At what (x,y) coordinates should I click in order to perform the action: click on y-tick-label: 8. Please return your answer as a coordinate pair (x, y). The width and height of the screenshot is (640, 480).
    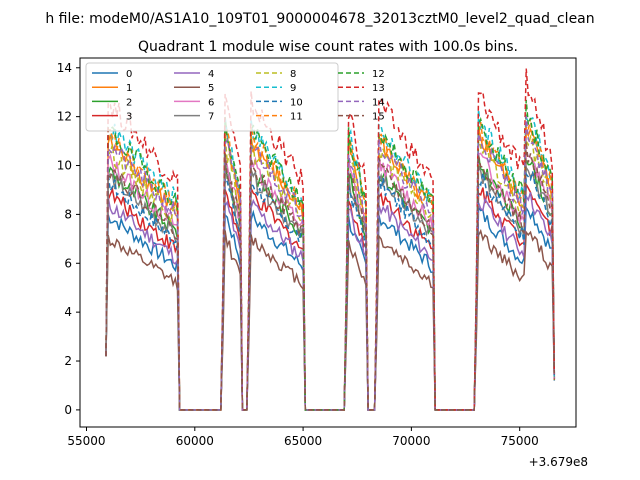
    Looking at the image, I should click on (68, 214).